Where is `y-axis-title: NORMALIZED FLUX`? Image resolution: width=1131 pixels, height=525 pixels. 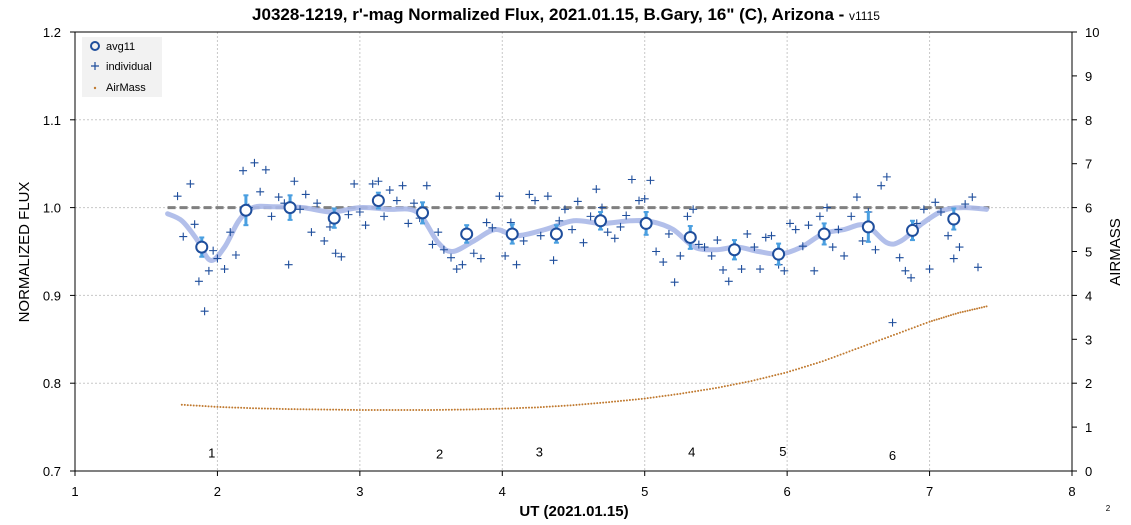
y-axis-title: NORMALIZED FLUX is located at coordinates (24, 252).